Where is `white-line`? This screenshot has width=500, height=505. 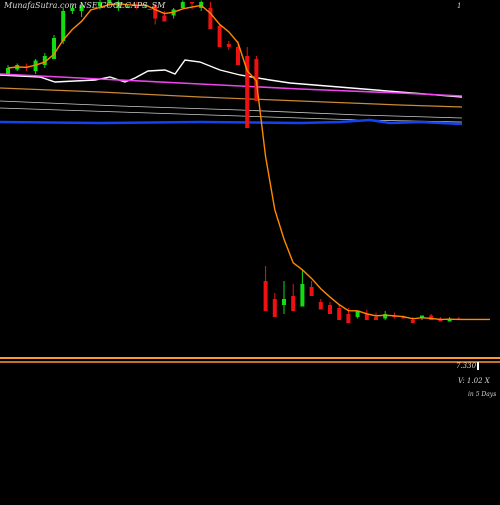 white-line is located at coordinates (231, 78).